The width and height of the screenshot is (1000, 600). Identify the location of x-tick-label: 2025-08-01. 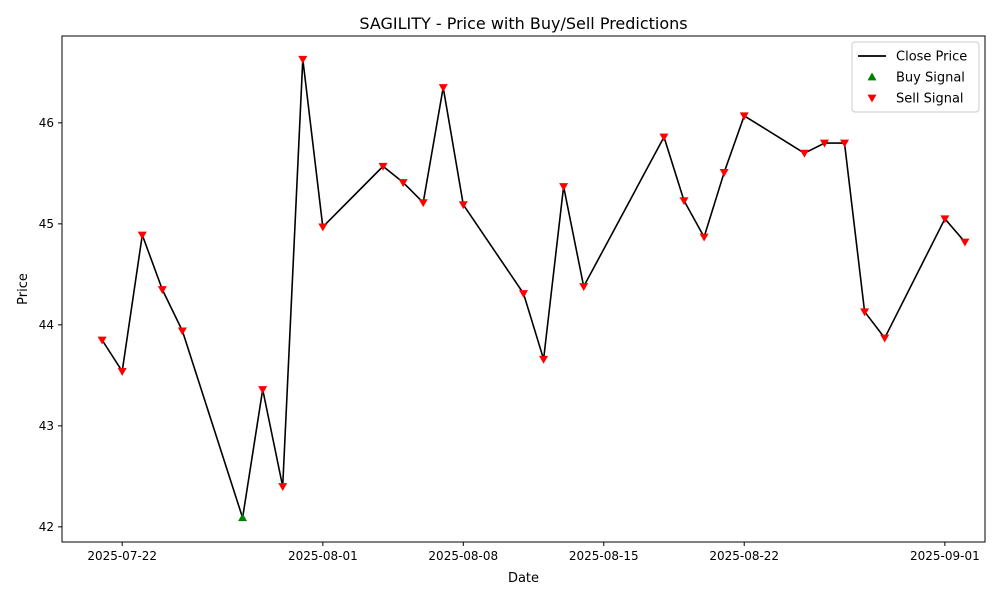
(323, 556).